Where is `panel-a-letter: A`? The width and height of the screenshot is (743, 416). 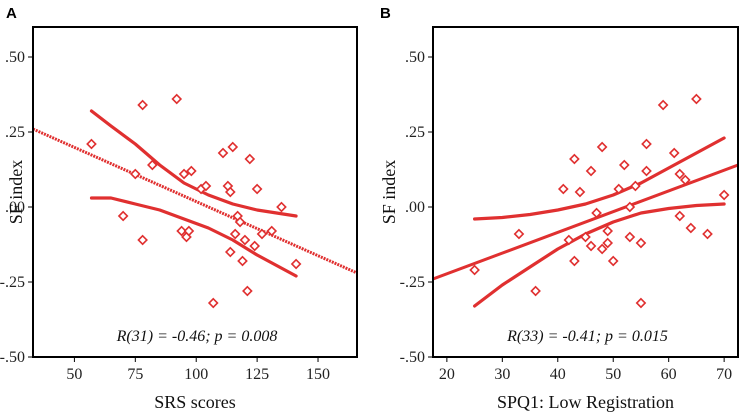
panel-a-letter: A is located at coordinates (11, 13).